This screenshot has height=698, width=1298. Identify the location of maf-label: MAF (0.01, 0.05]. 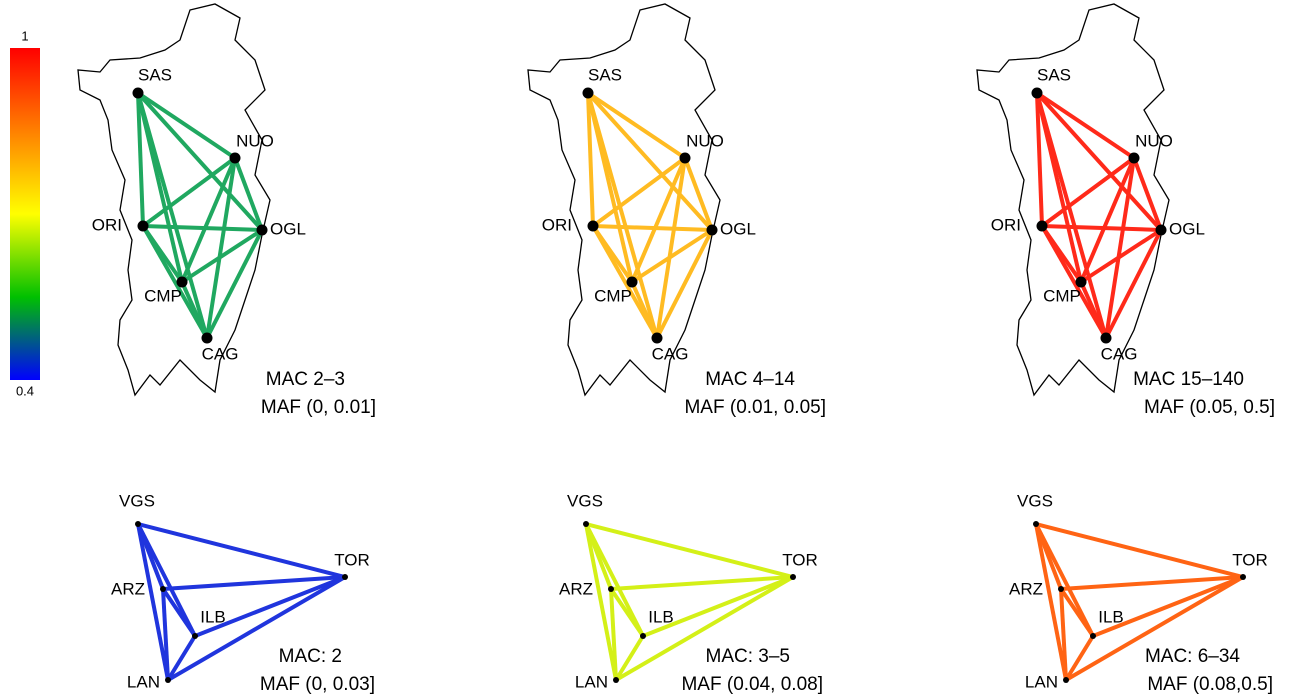
(755, 407).